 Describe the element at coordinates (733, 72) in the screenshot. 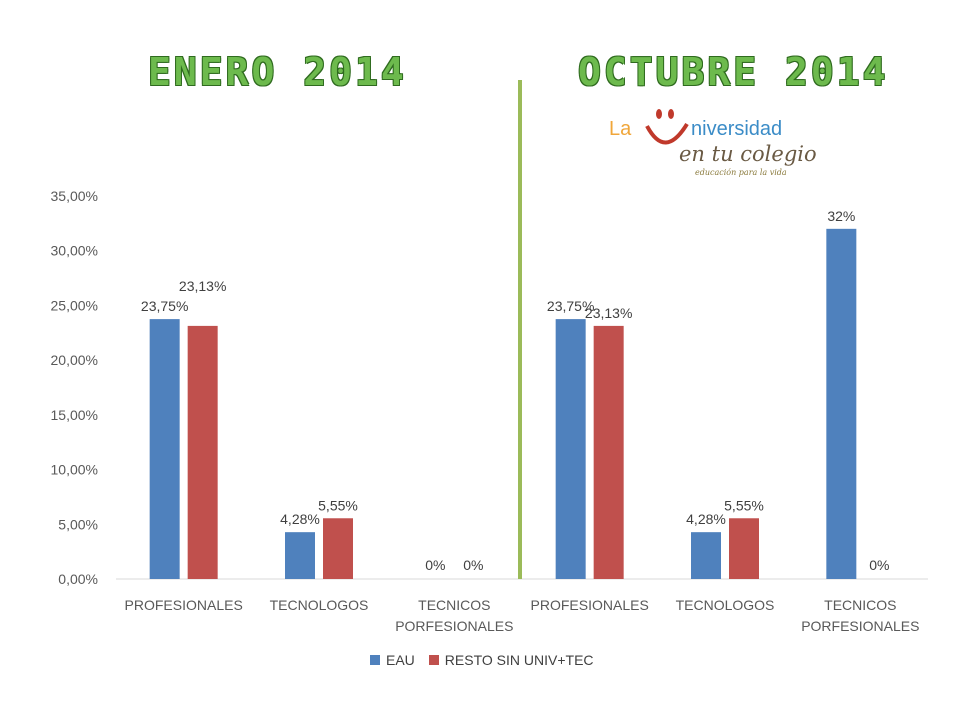

I see `title-octubre: OCTUBRE 2014` at that location.